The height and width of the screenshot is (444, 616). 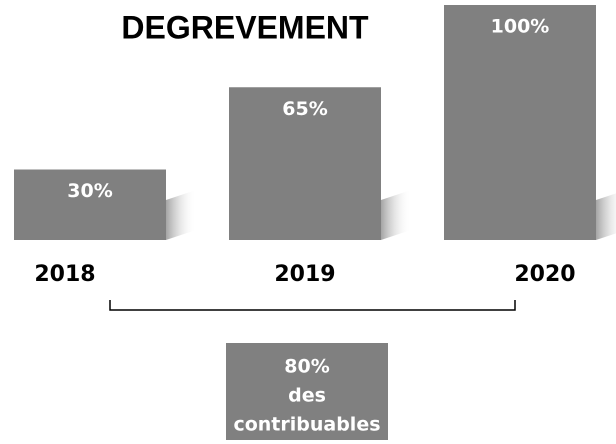 I want to click on note-text: des, so click(x=307, y=396).